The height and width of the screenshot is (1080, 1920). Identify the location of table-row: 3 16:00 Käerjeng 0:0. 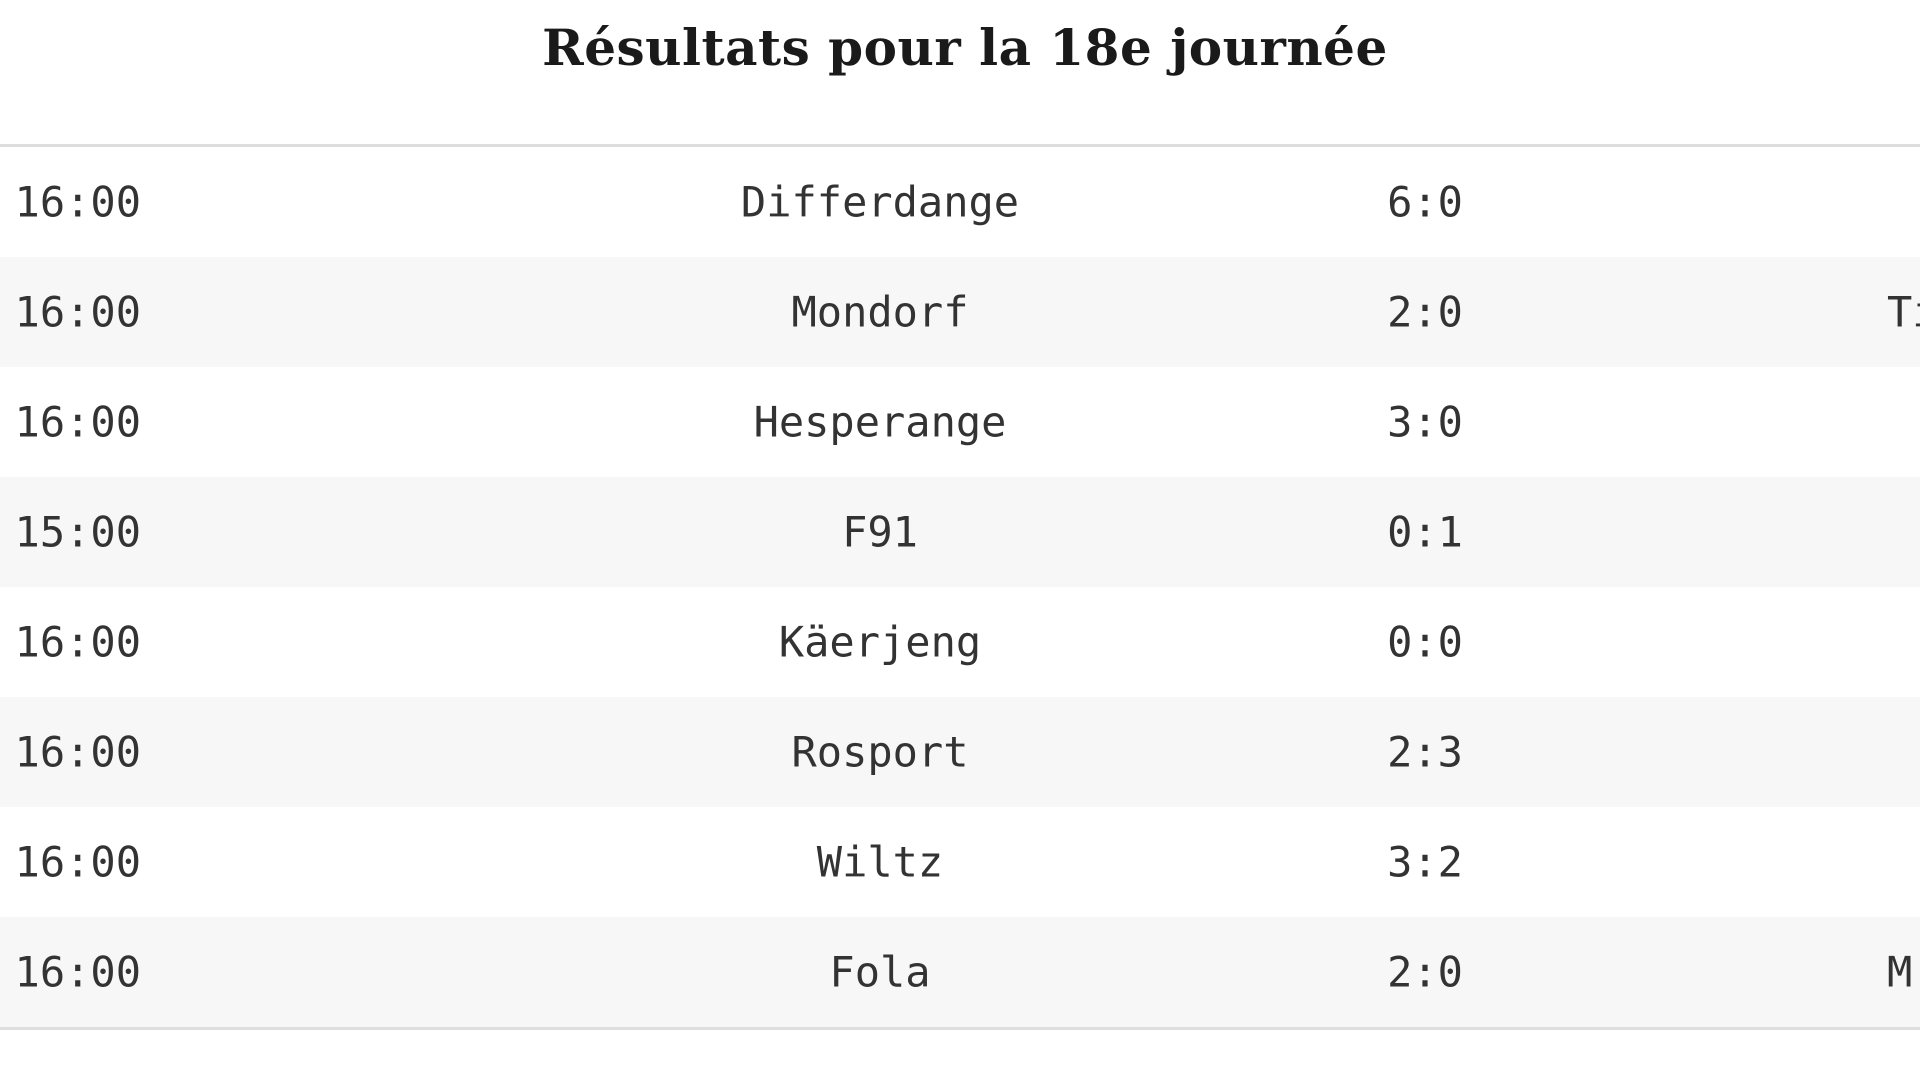
(960, 642).